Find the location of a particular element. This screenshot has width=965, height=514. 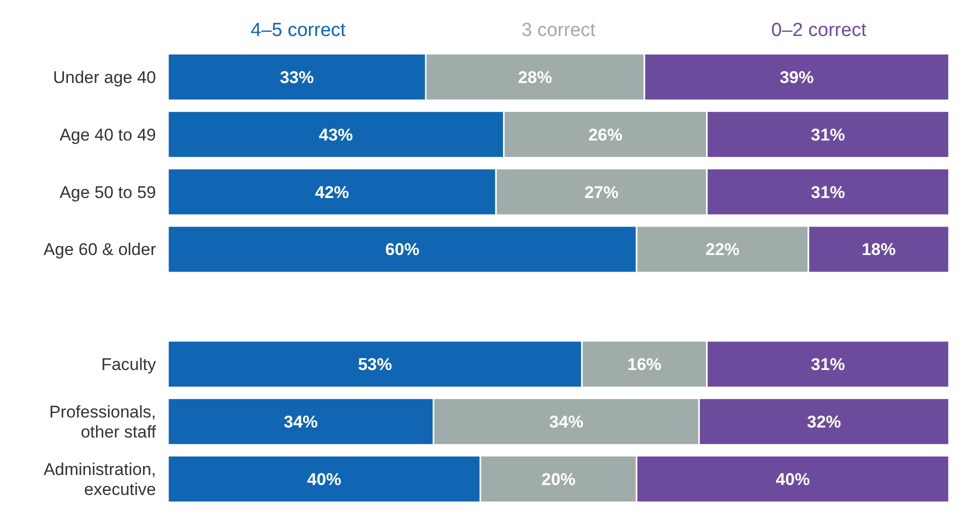

data-label: 39% is located at coordinates (797, 77).